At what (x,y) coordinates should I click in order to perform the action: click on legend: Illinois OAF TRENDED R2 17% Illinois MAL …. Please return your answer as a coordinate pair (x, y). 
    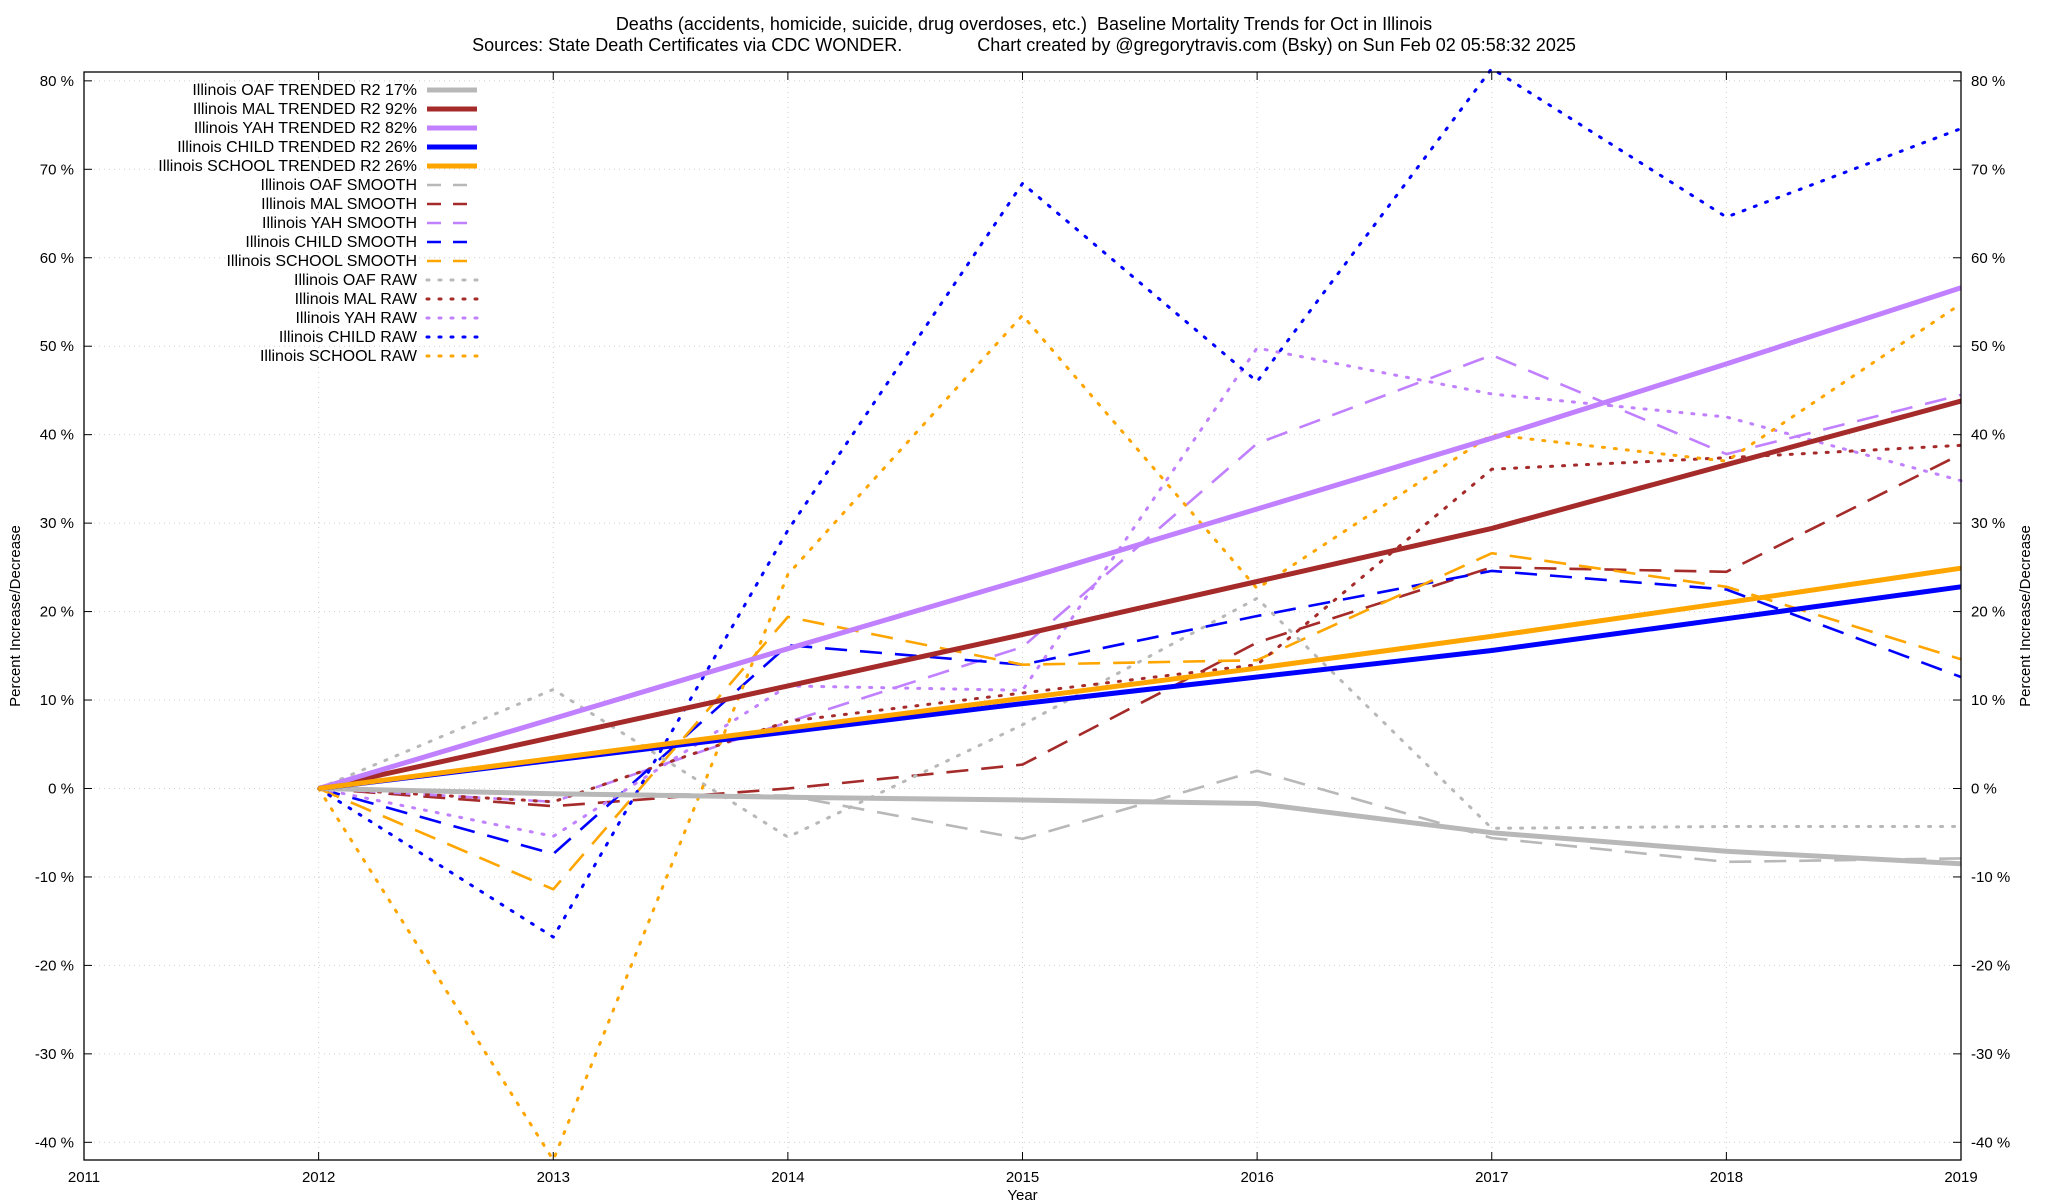
    Looking at the image, I should click on (318, 223).